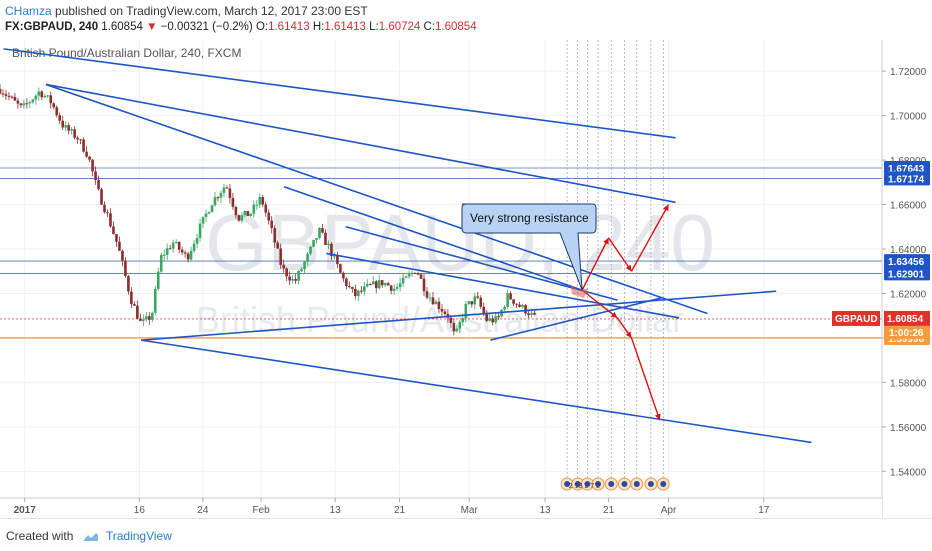  Describe the element at coordinates (905, 319) in the screenshot. I see `current-price-label: 1.60854` at that location.